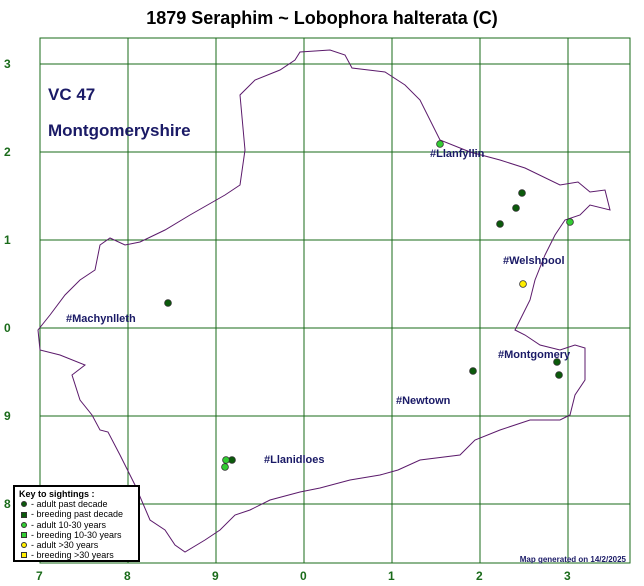 The image size is (644, 586). I want to click on grid-label-y: 3, so click(7, 64).